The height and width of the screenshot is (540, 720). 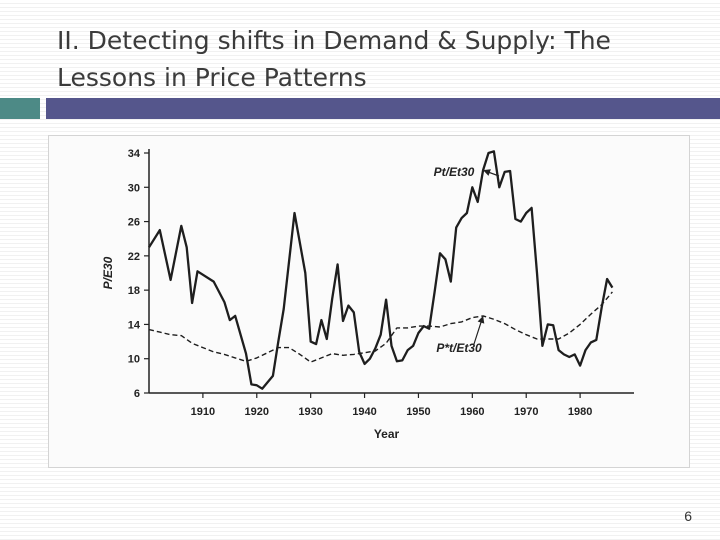 I want to click on x-axis-label: Year, so click(x=387, y=434).